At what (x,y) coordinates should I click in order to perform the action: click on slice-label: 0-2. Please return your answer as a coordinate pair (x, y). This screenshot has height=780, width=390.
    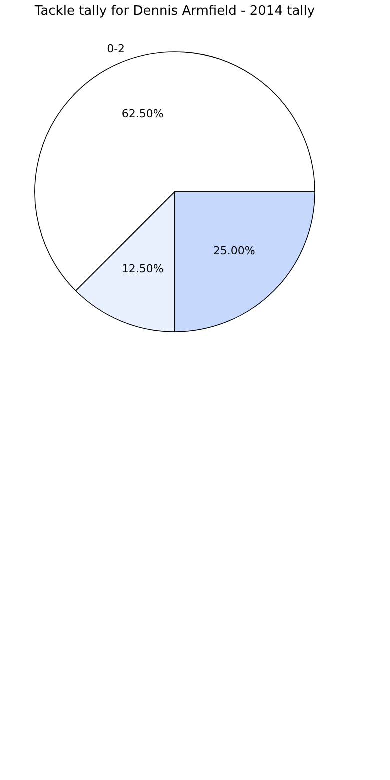
    Looking at the image, I should click on (116, 49).